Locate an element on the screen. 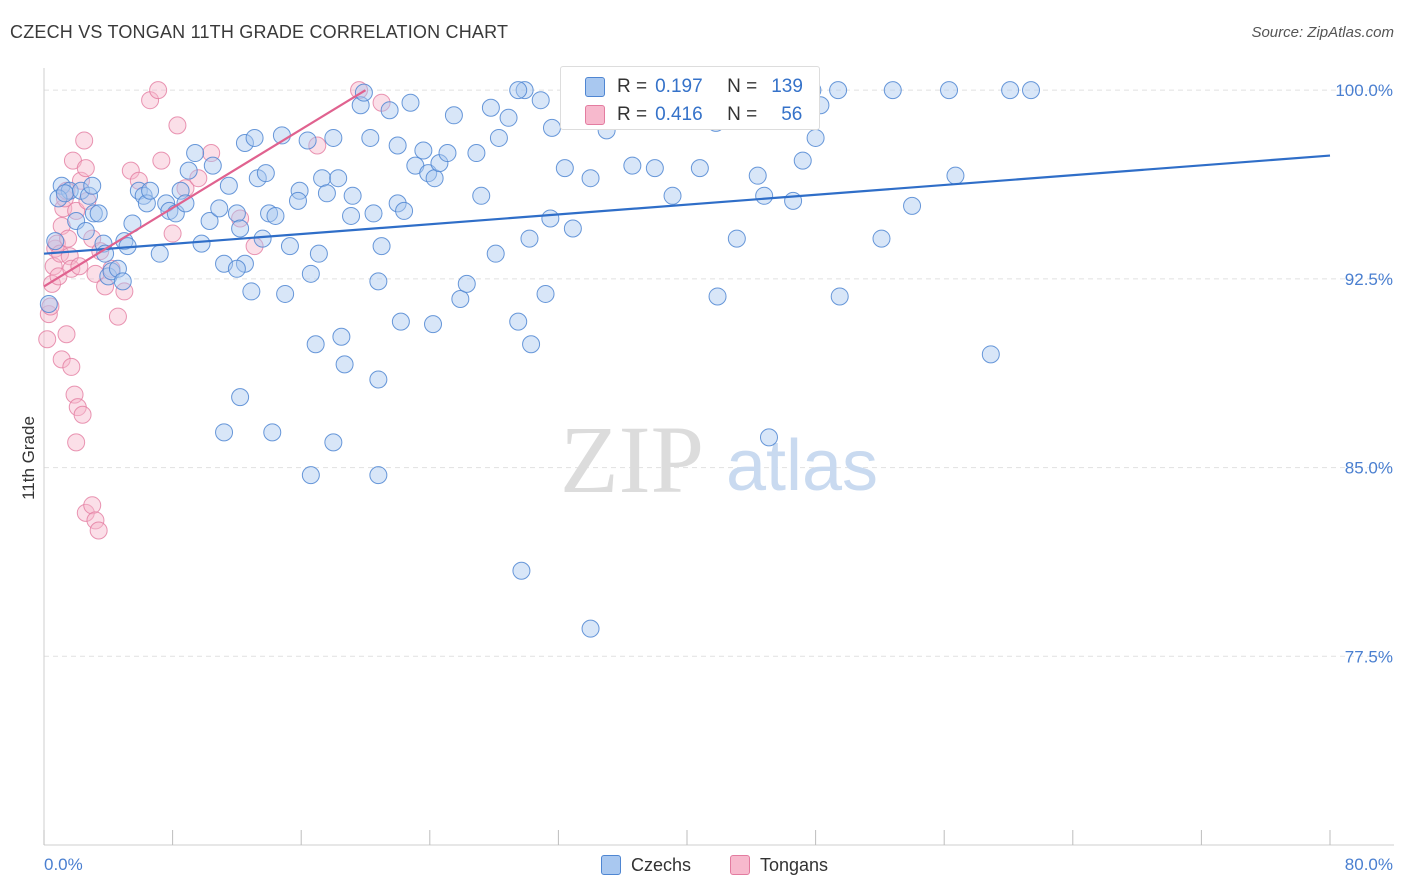 The height and width of the screenshot is (892, 1406). y-tick-label: 85.0% is located at coordinates (1369, 468).